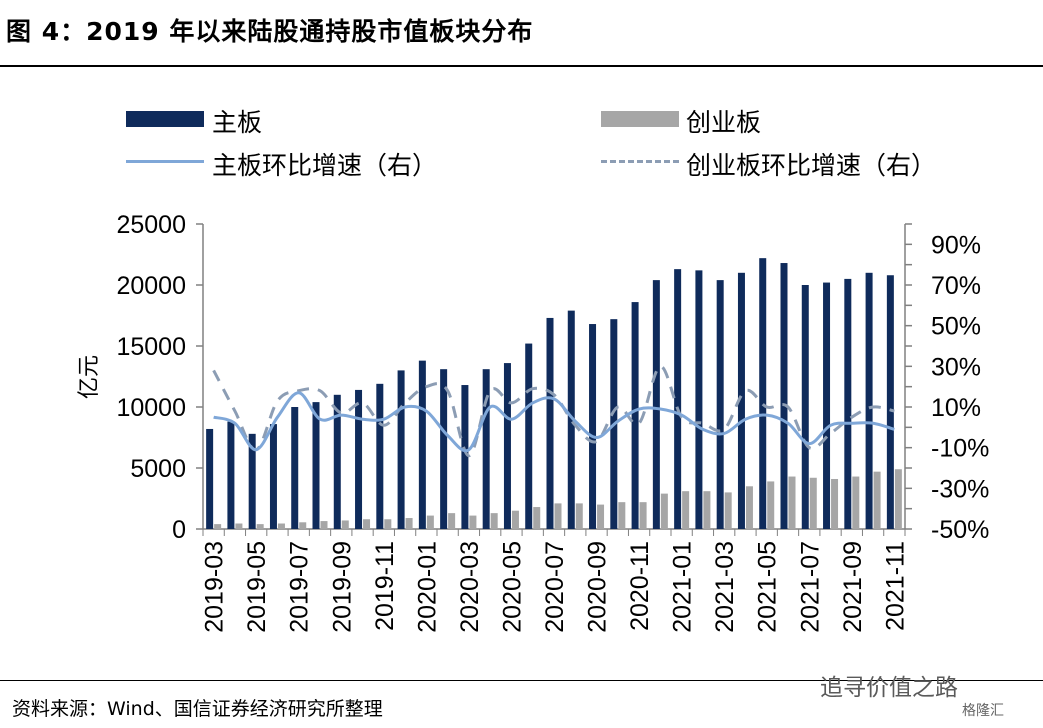 The width and height of the screenshot is (1043, 728). Describe the element at coordinates (165, 161) in the screenshot. I see `legend-swatch-main-line` at that location.